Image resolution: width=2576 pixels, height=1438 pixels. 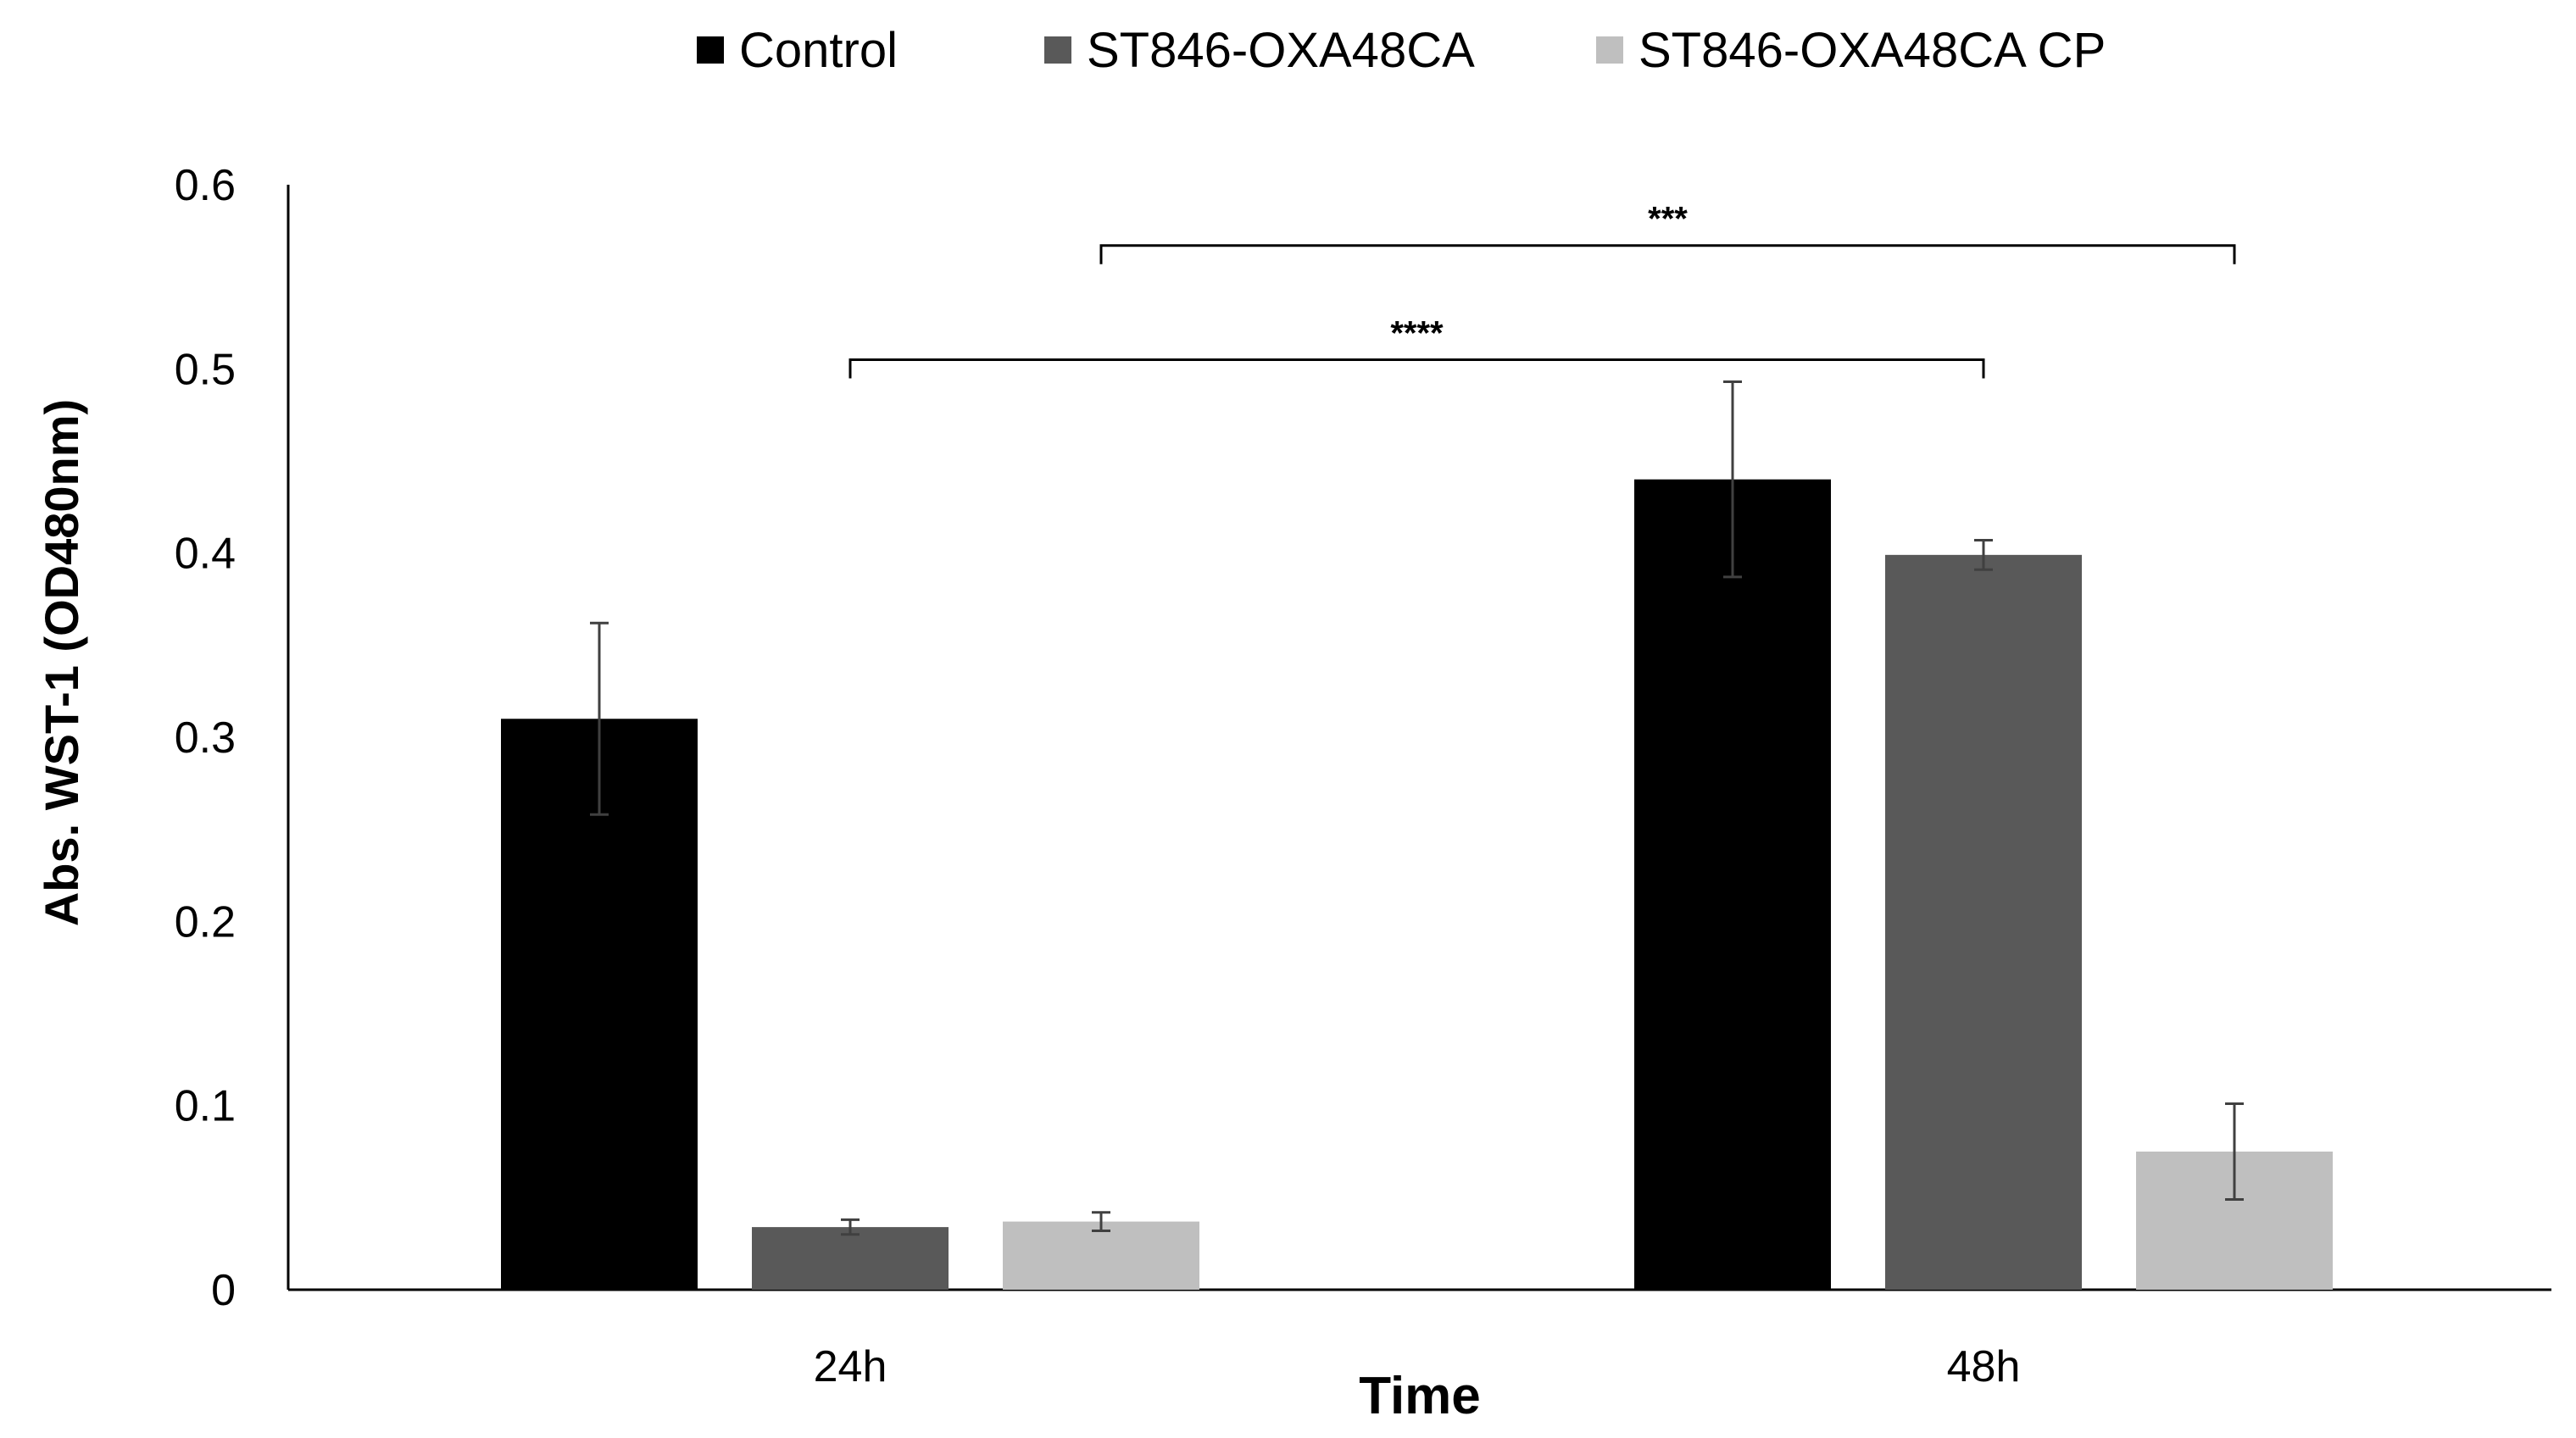 I want to click on legend-swatch-st846-oxa48ca, so click(x=1057, y=50).